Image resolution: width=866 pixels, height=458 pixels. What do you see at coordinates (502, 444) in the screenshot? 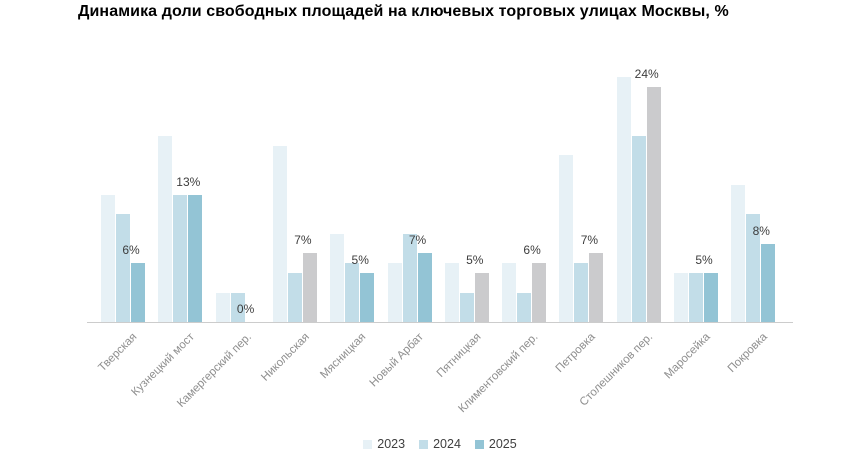
I see `legend-label-2025: 2025` at bounding box center [502, 444].